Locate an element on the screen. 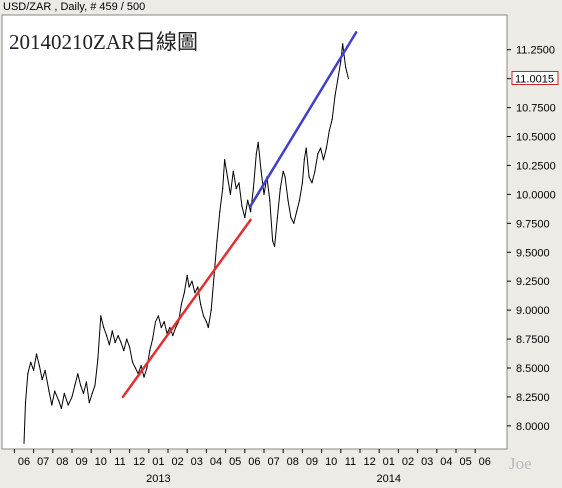 This screenshot has width=562, height=488. x-tick-label: 03 is located at coordinates (197, 462).